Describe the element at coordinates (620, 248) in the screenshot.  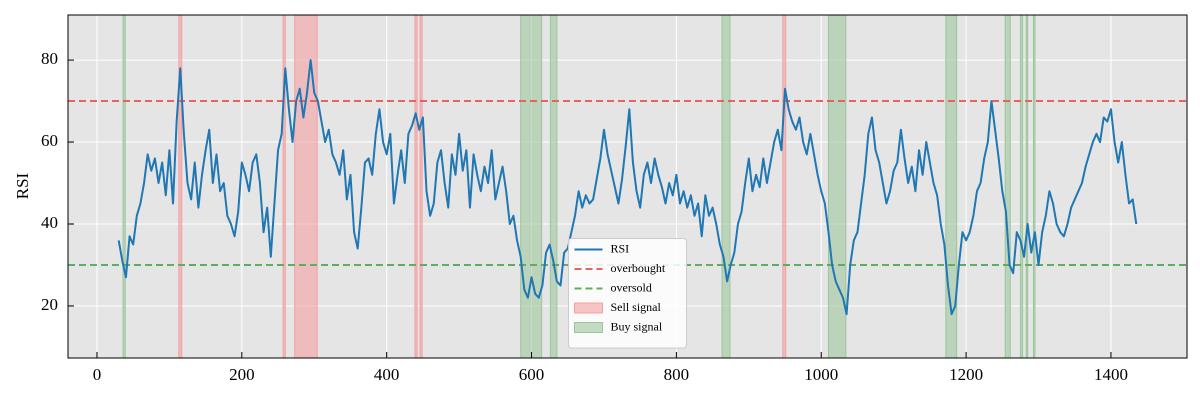
I see `legend-label: RSI` at that location.